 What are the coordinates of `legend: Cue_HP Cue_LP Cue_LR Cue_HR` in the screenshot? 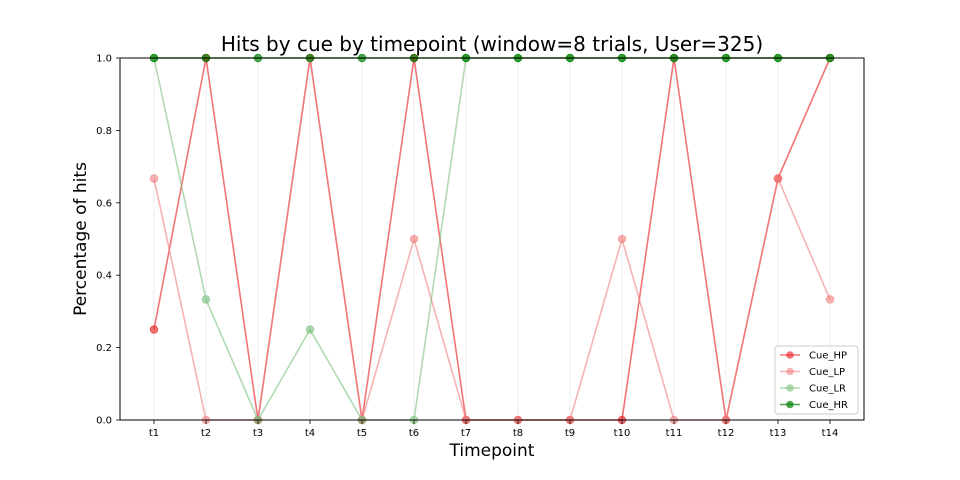 It's located at (816, 380).